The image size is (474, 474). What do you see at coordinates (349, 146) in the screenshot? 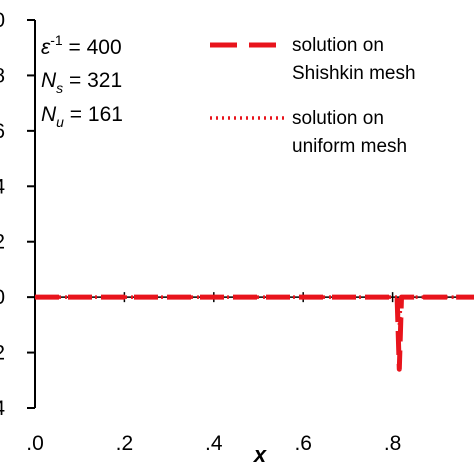
I see `legend-label: uniform mesh` at bounding box center [349, 146].